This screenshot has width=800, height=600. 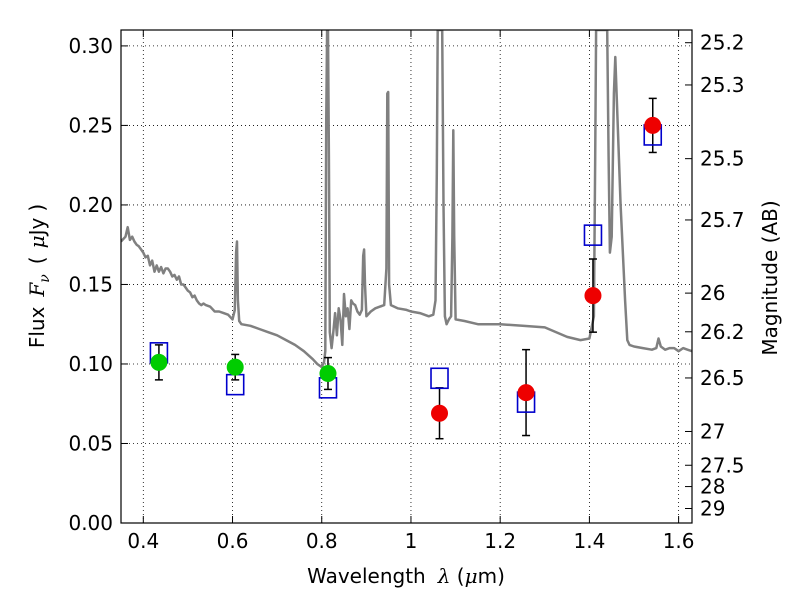 What do you see at coordinates (37, 327) in the screenshot?
I see `y-axis-label-text: Flux` at bounding box center [37, 327].